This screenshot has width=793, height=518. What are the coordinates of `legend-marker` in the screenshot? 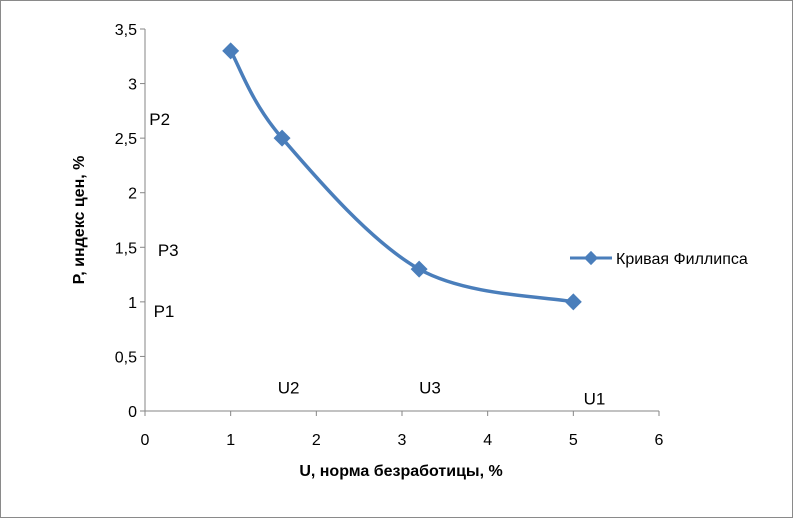 It's located at (591, 258).